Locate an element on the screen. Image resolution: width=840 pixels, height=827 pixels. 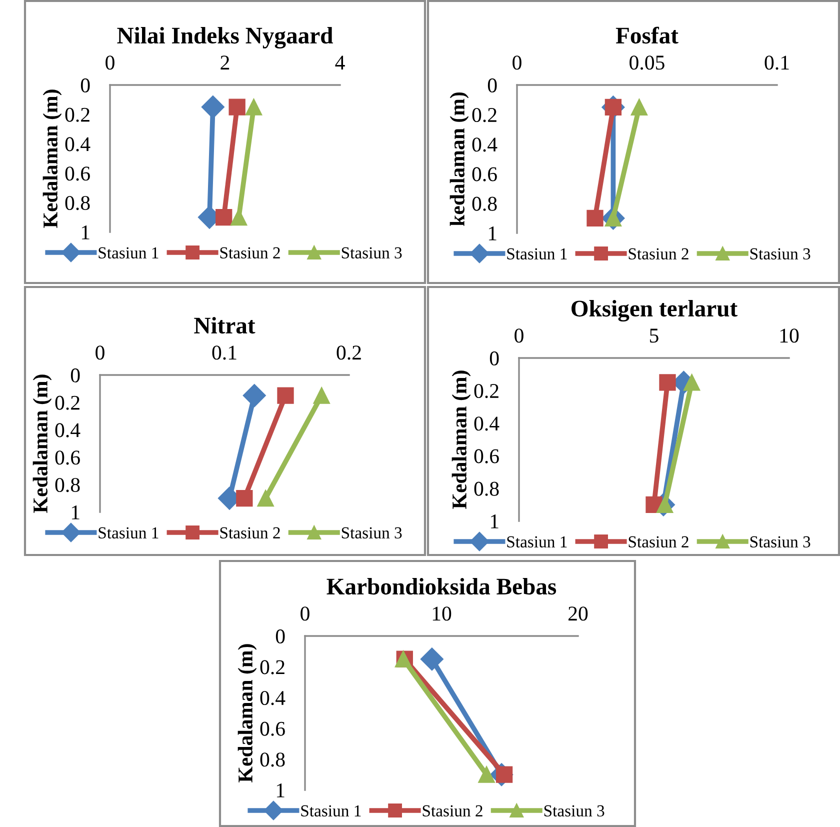
chart-title: Karbondioksida Bebas is located at coordinates (441, 586).